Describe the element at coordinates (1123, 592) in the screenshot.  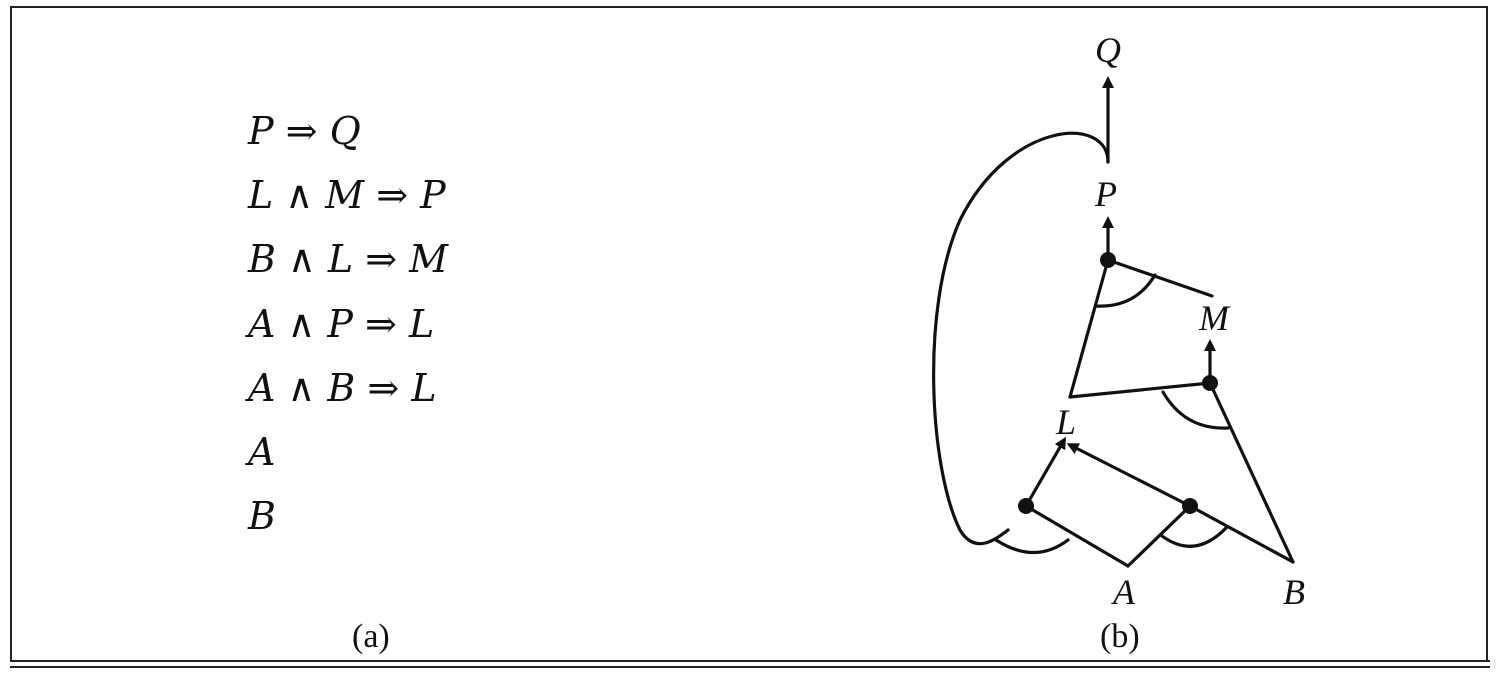
I see `node-label-a: A` at that location.